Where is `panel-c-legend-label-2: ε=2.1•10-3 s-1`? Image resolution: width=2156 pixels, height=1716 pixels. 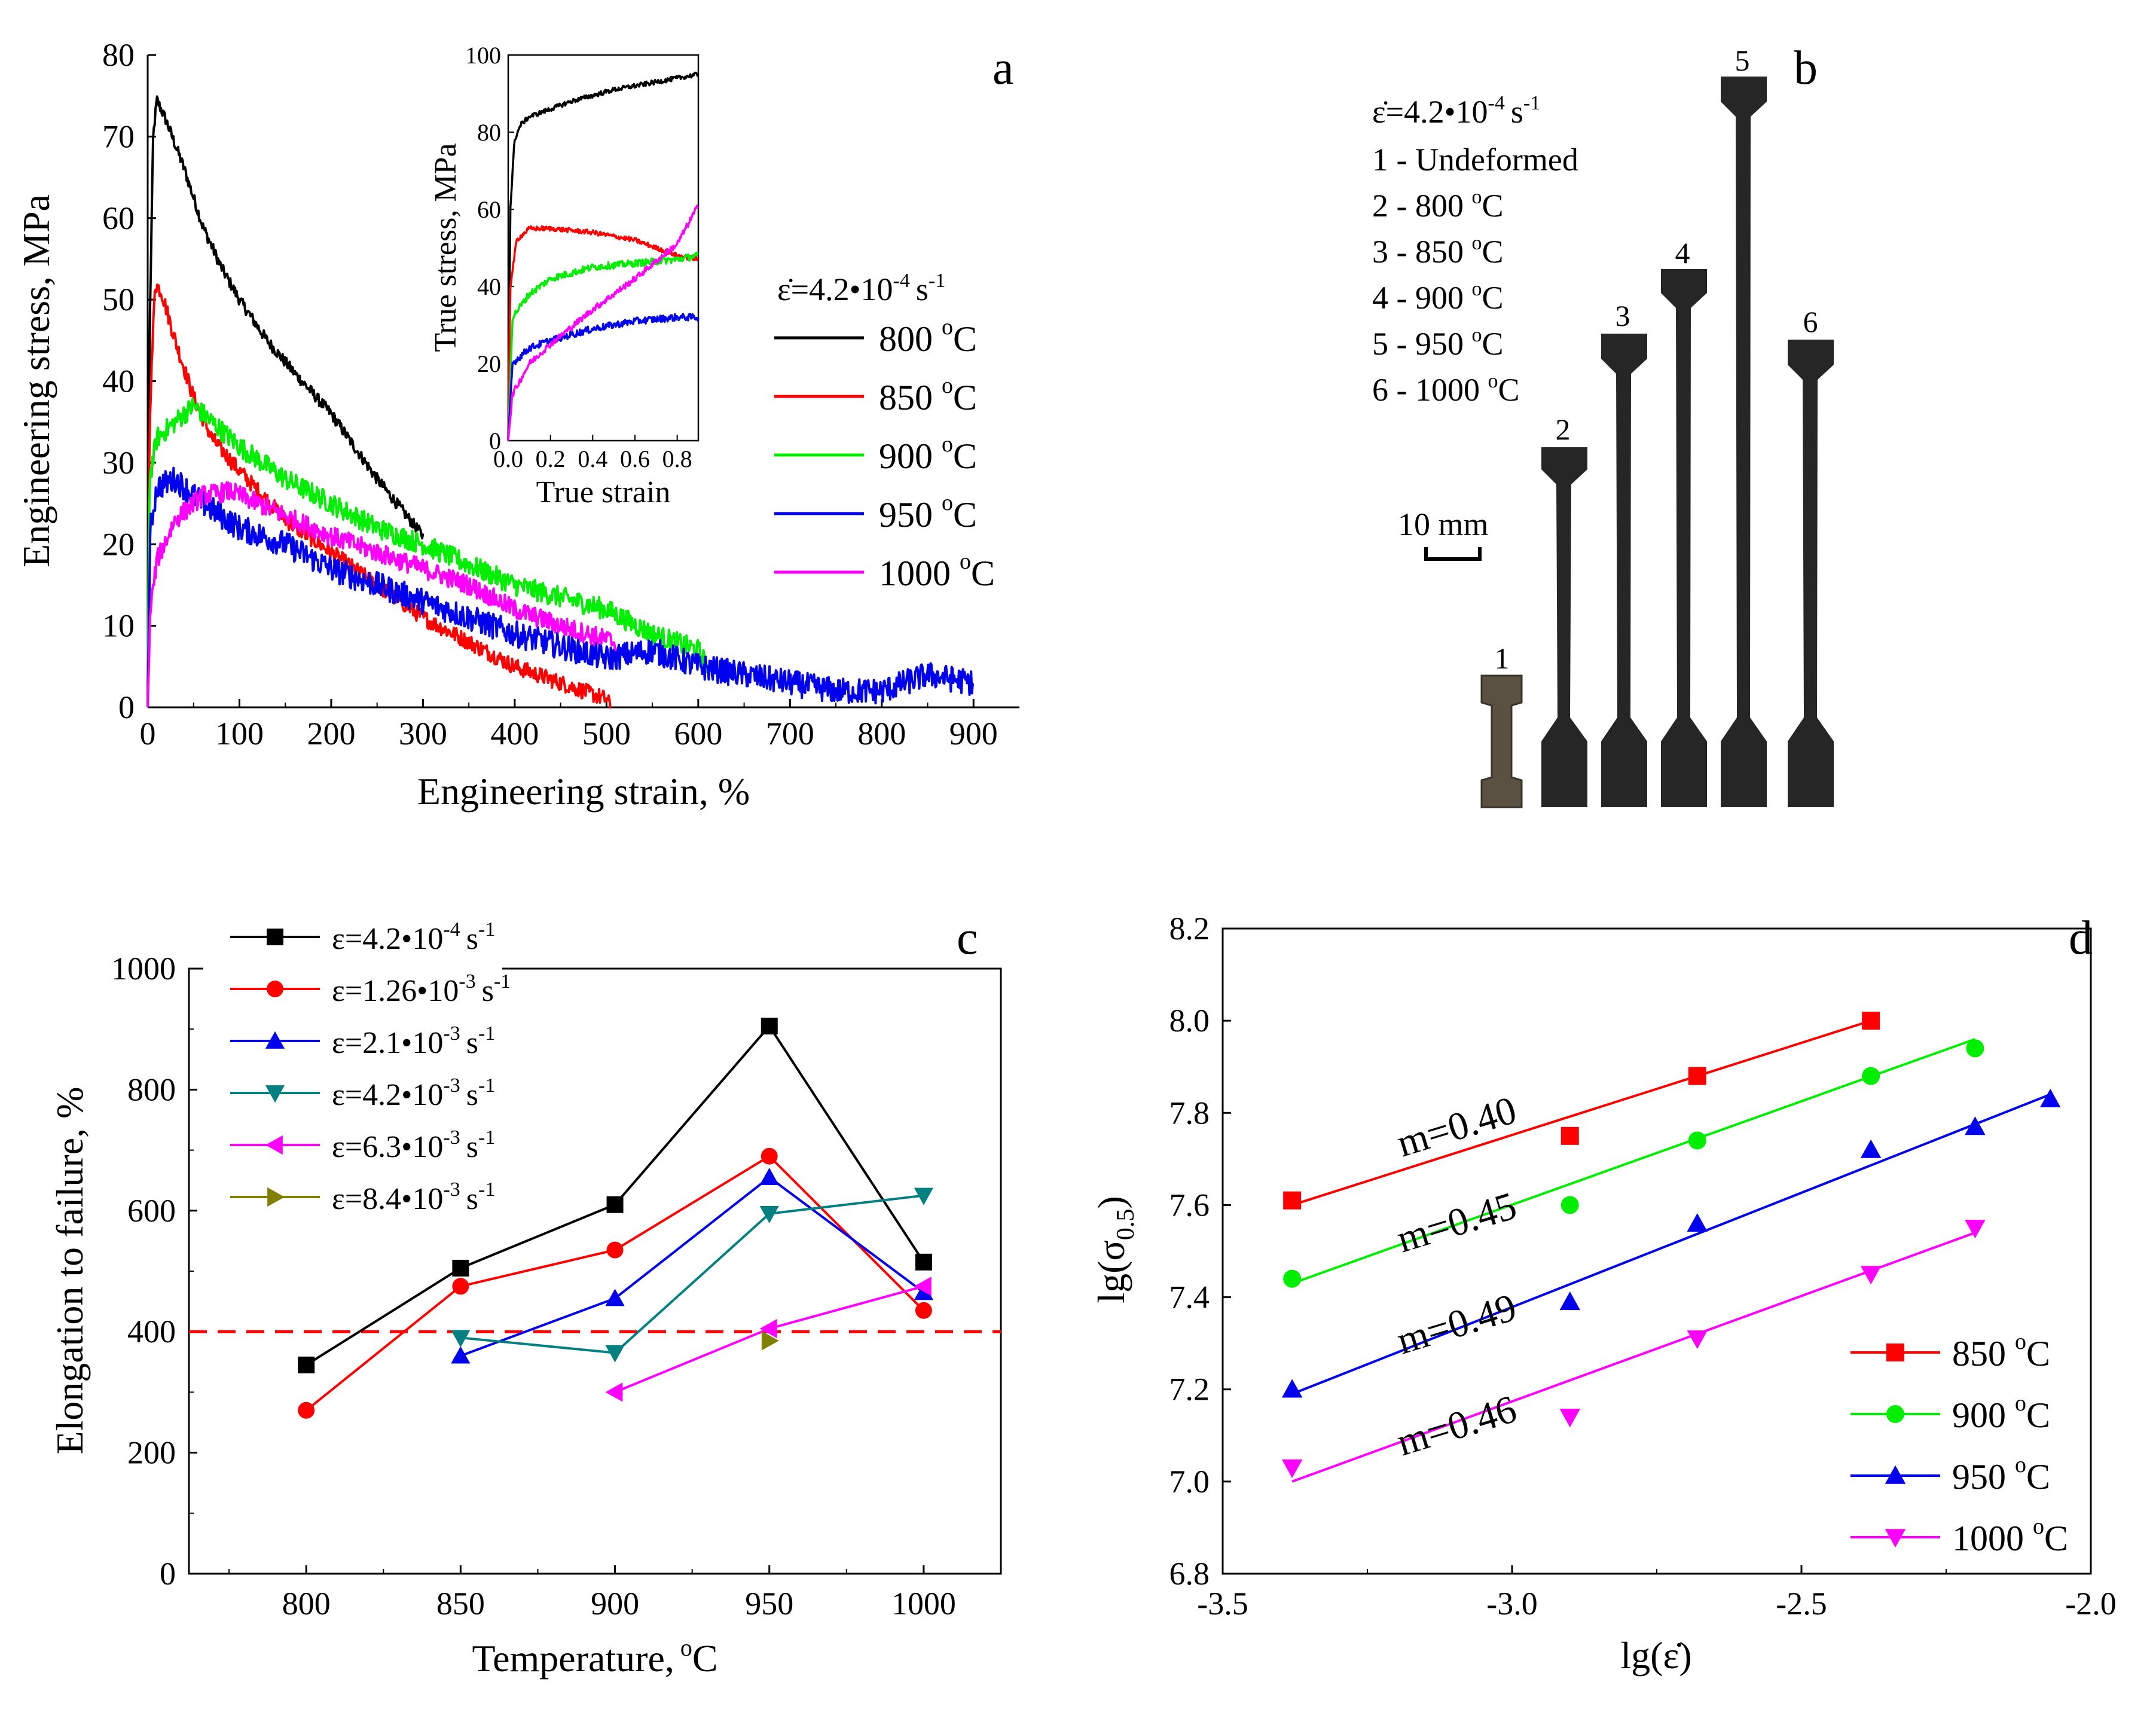 panel-c-legend-label-2: ε=2.1•10-3 s-1 is located at coordinates (413, 1041).